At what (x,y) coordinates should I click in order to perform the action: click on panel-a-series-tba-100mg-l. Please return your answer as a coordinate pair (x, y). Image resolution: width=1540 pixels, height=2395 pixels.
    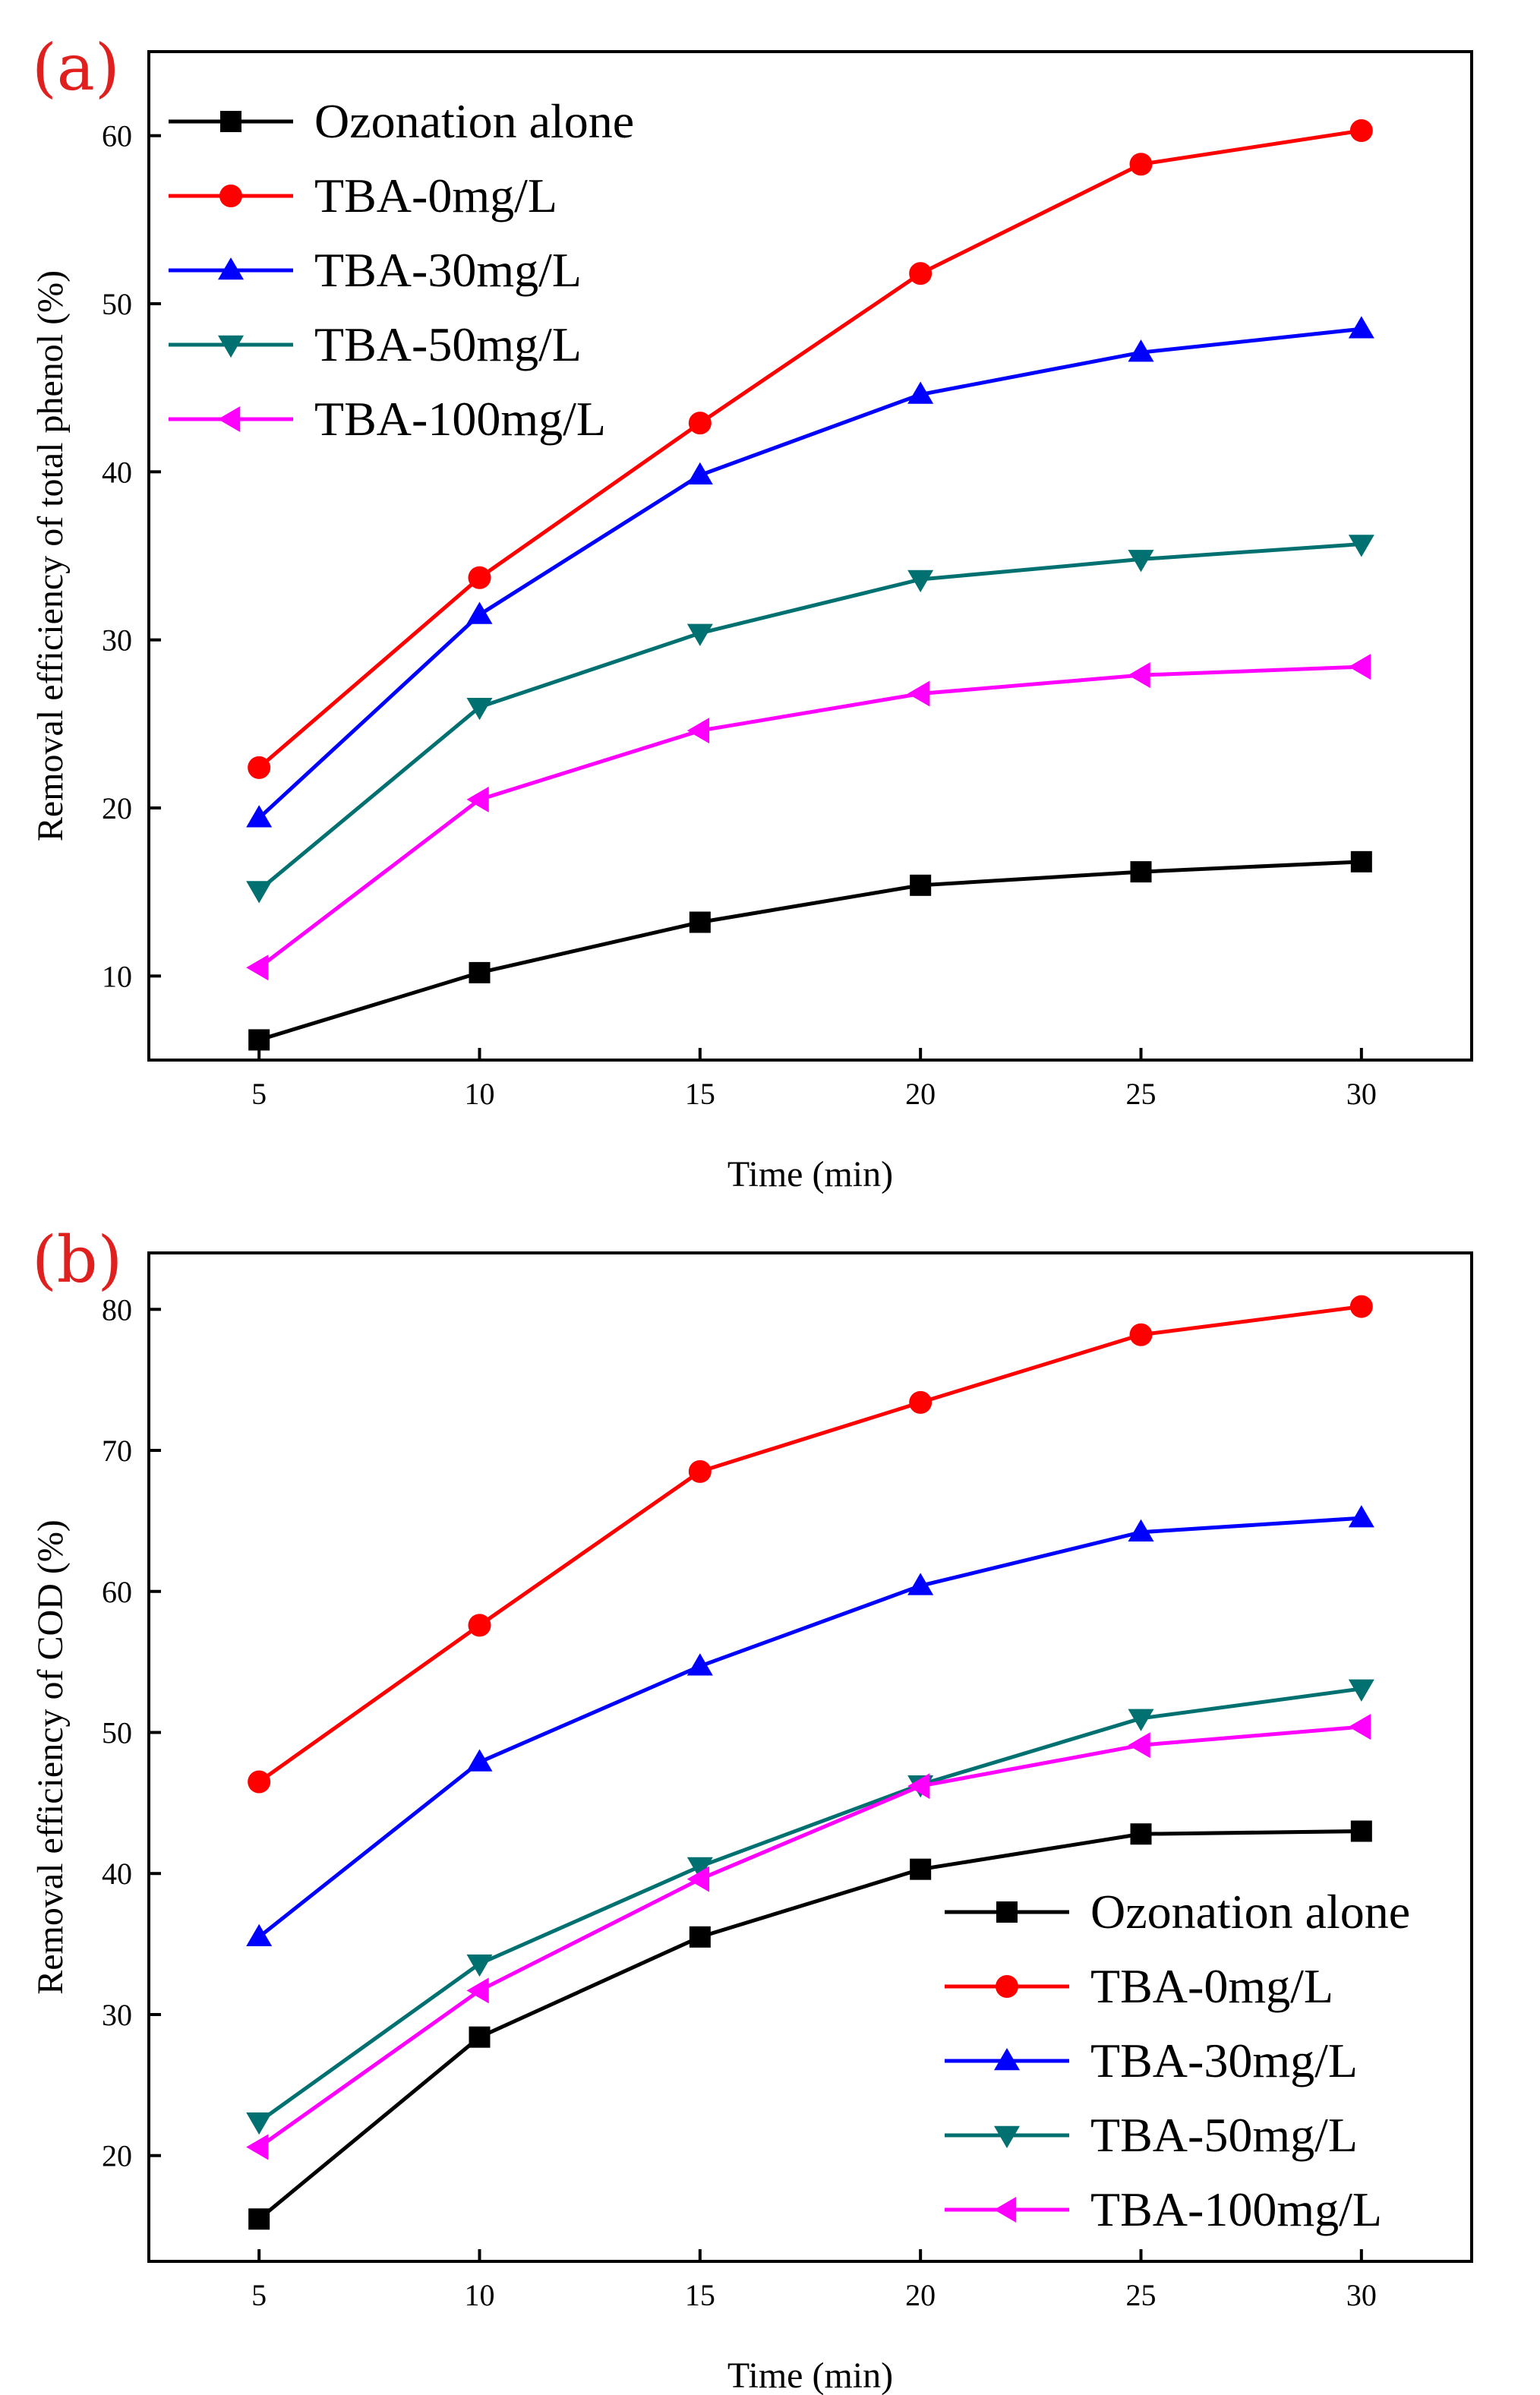
    Looking at the image, I should click on (808, 817).